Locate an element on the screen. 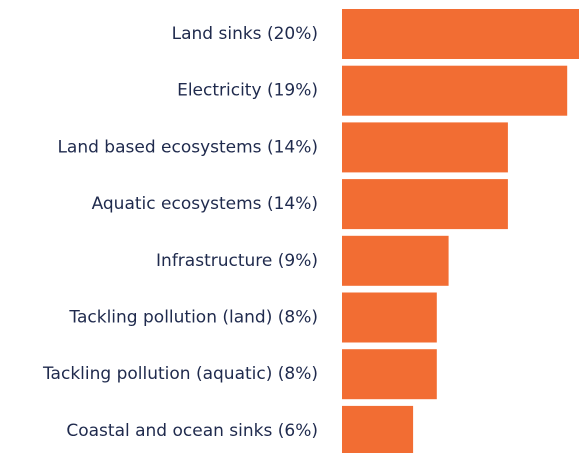 This screenshot has width=579, height=453. category-label-7: Coastal and ocean sinks (6%) is located at coordinates (192, 431).